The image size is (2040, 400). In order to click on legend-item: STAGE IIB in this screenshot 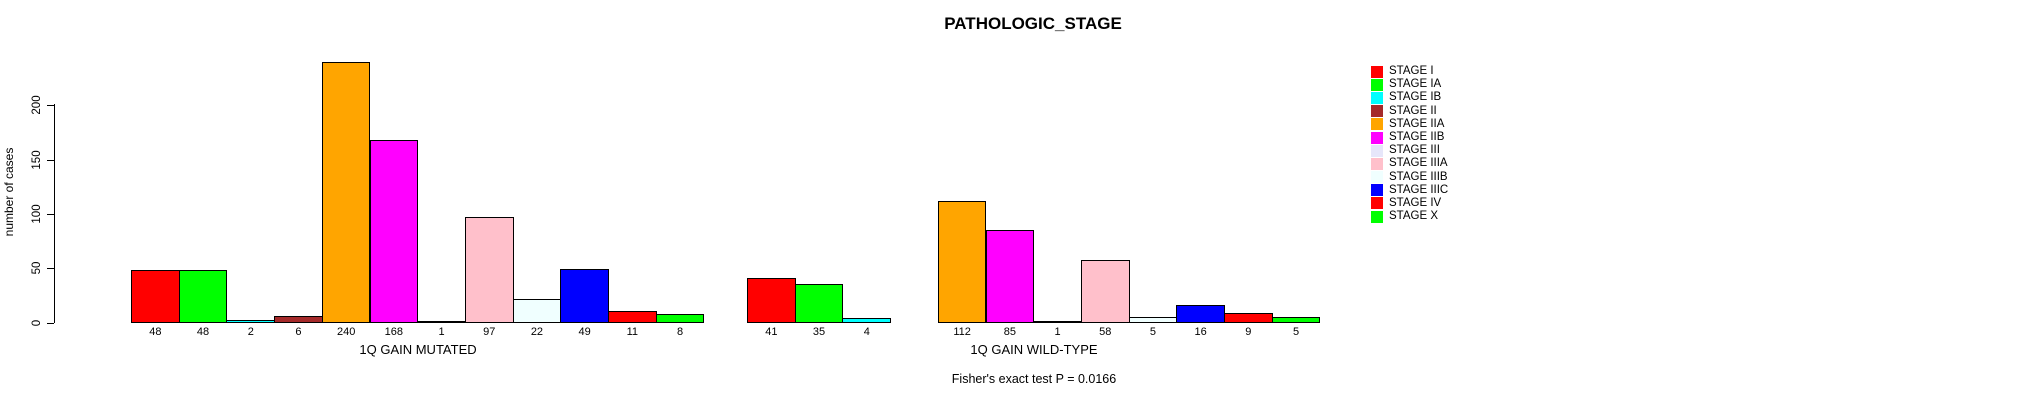, I will do `click(1409, 137)`.